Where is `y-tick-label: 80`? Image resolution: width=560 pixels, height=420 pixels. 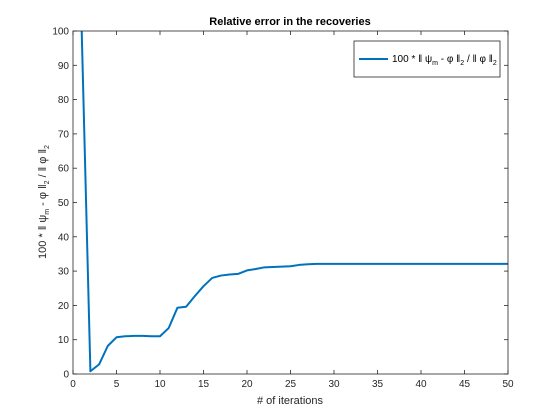 y-tick-label: 80 is located at coordinates (64, 100).